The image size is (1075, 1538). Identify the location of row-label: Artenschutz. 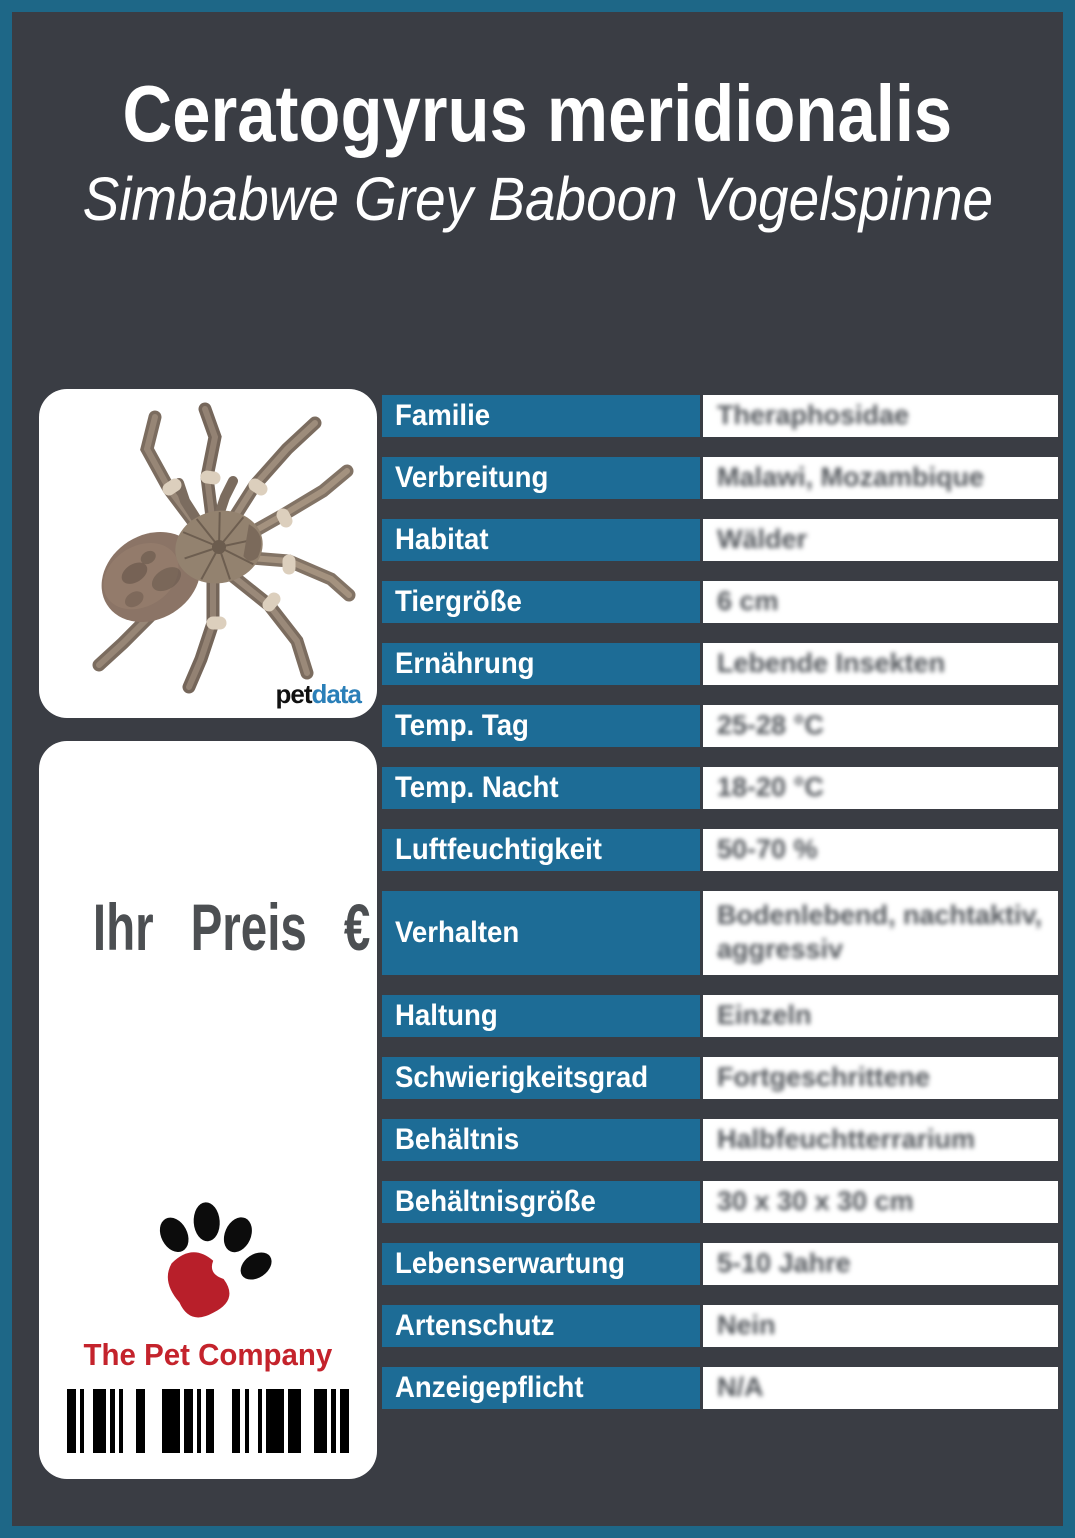
(541, 1326).